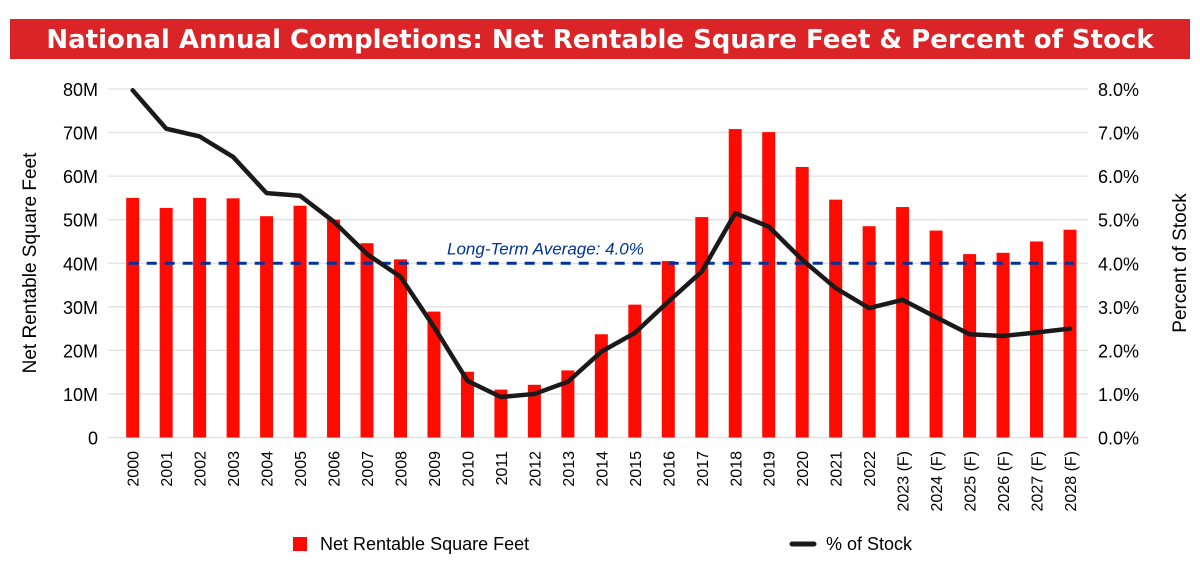  What do you see at coordinates (80, 90) in the screenshot?
I see `y-tick-label: 80M` at bounding box center [80, 90].